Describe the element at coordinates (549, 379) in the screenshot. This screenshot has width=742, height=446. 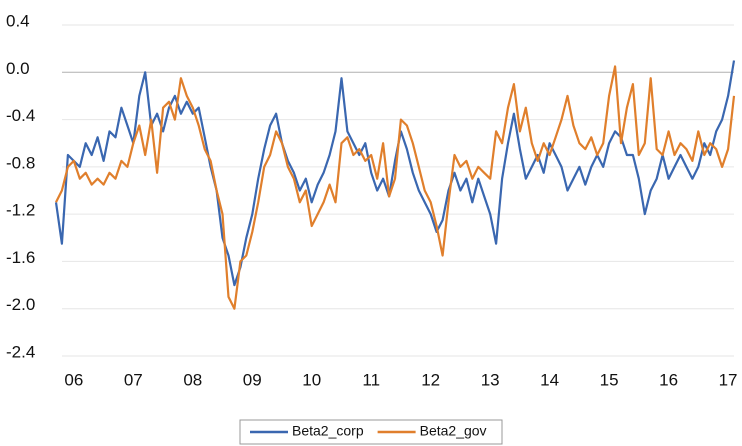
I see `x-tick-label: 14` at that location.